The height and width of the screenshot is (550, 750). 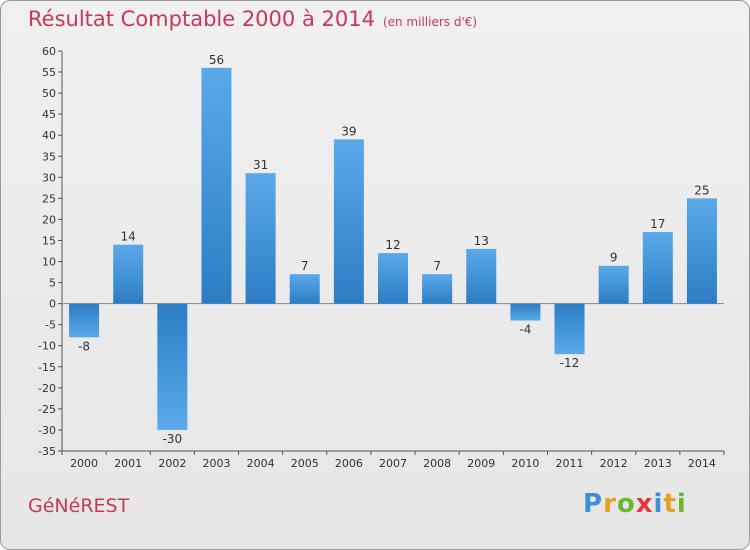 I want to click on bar-2006, so click(x=348, y=221).